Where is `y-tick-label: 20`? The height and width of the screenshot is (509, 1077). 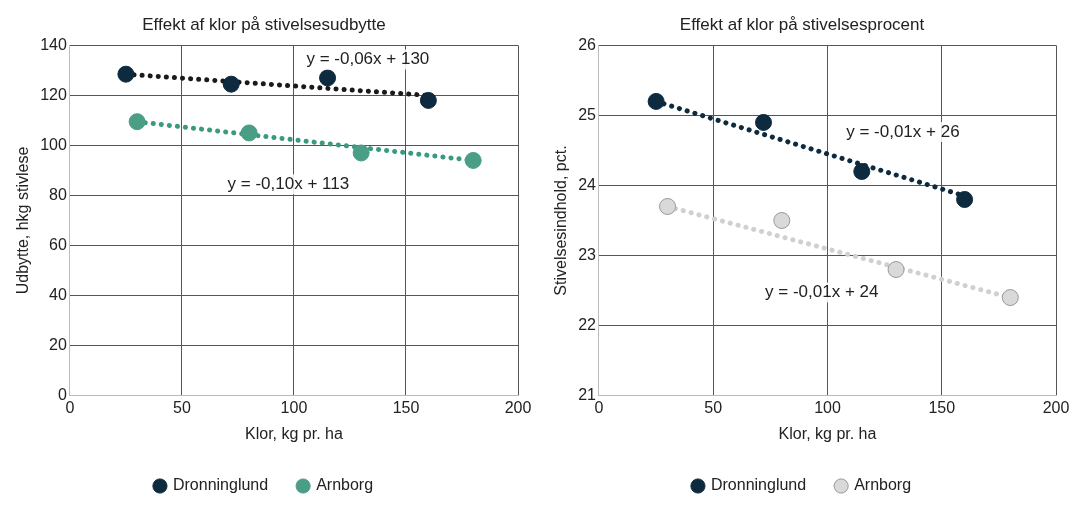 y-tick-label: 20 is located at coordinates (58, 344).